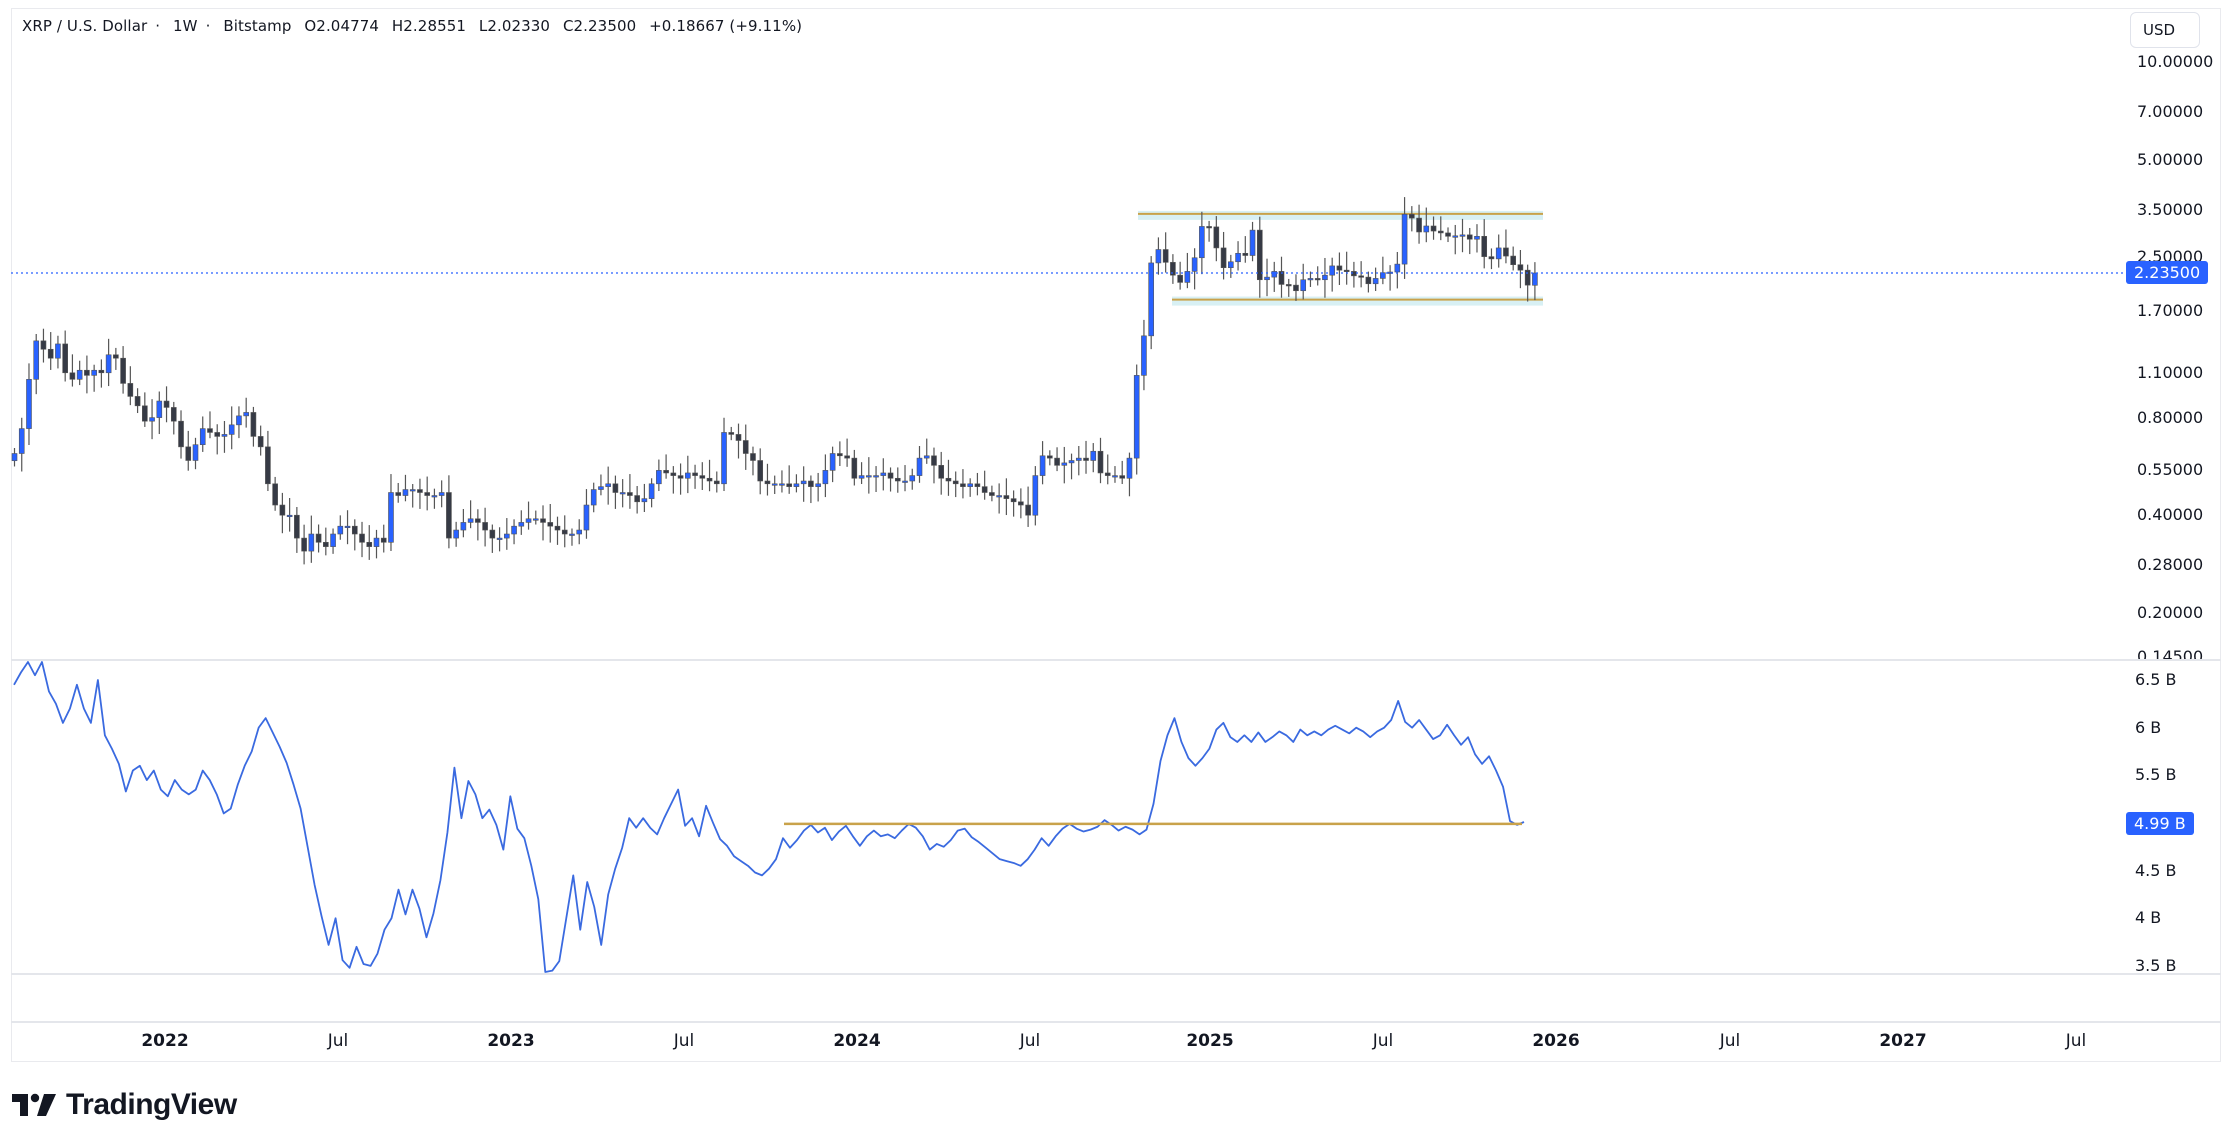 The image size is (2222, 1134). What do you see at coordinates (257, 26) in the screenshot?
I see `exchange: Bitstamp` at bounding box center [257, 26].